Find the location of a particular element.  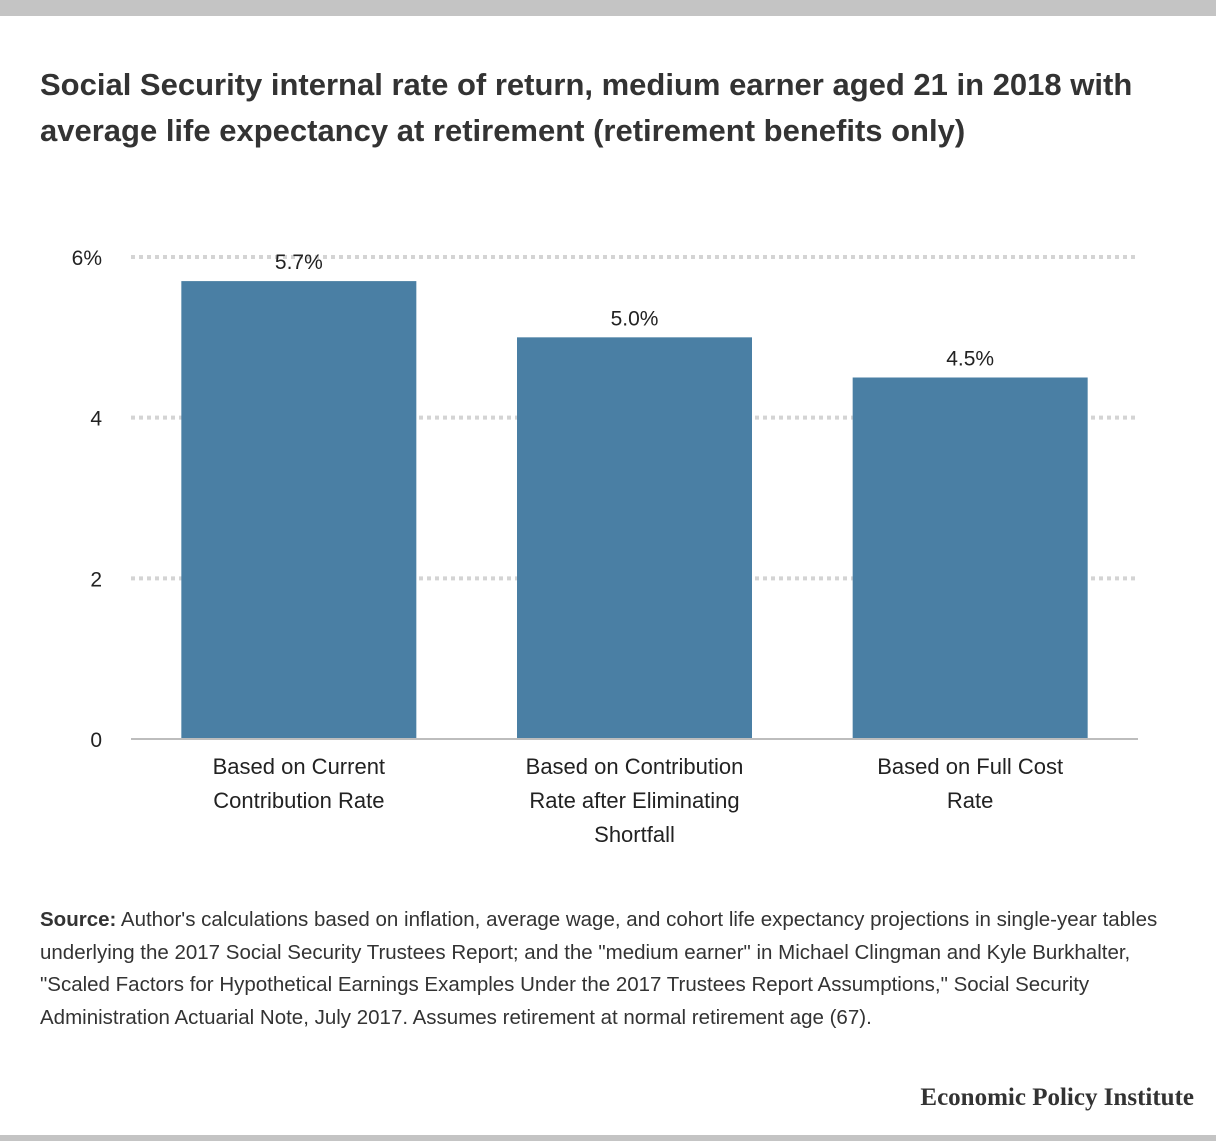

x-category-line: Rate after Eliminating is located at coordinates (634, 800).